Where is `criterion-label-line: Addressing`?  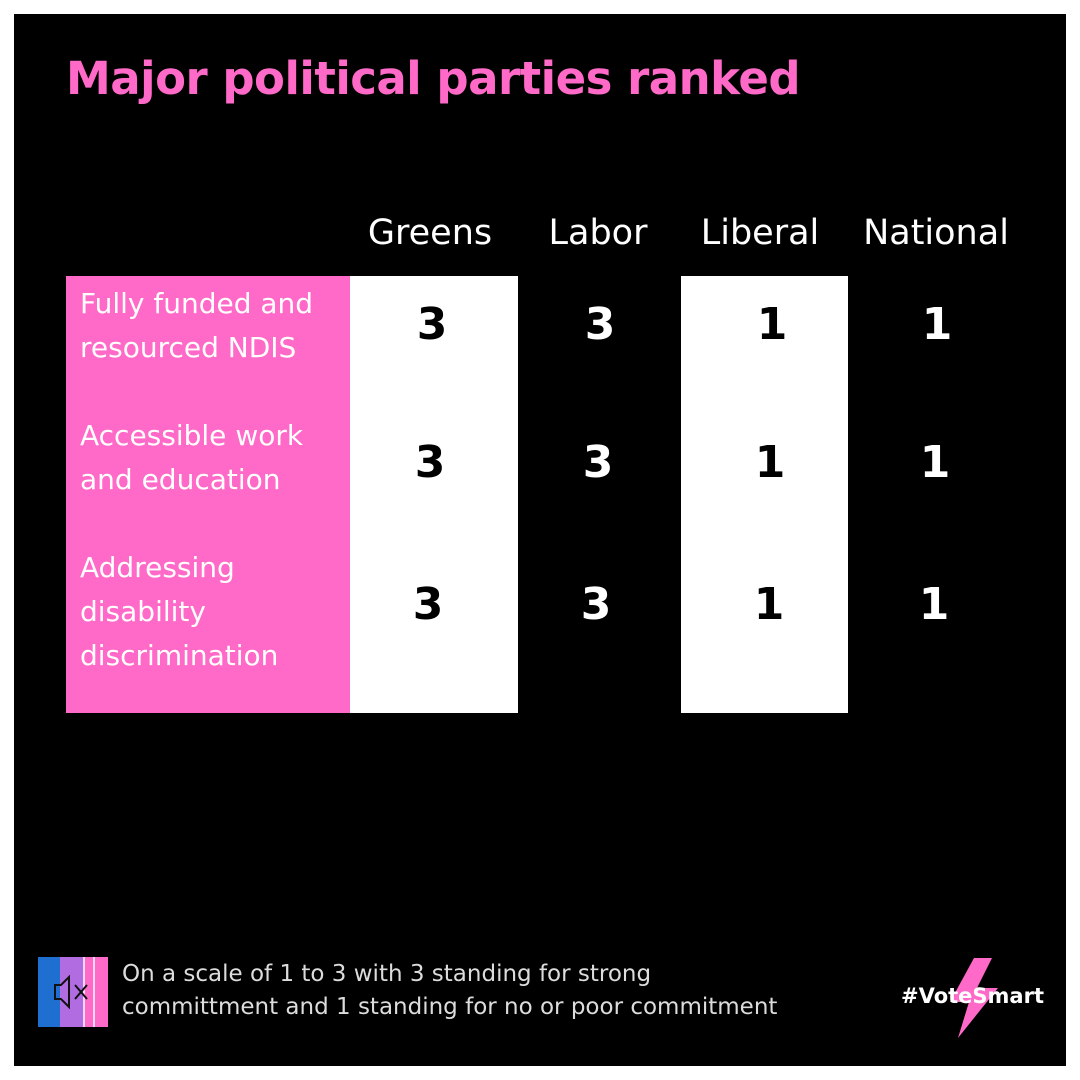
criterion-label-line: Addressing is located at coordinates (157, 567).